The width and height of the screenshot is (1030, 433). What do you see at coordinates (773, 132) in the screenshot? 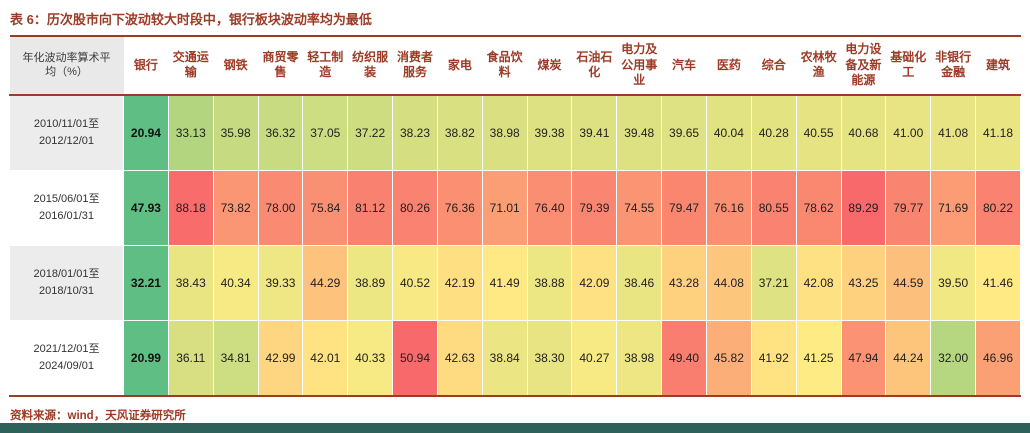
I see `heatmap-cell: 40.28` at bounding box center [773, 132].